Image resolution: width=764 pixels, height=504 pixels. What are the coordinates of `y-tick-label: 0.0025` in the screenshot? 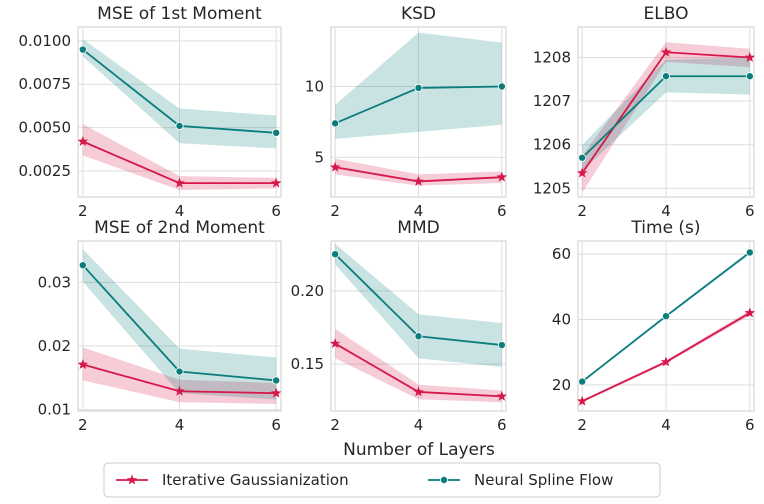 It's located at (45, 171).